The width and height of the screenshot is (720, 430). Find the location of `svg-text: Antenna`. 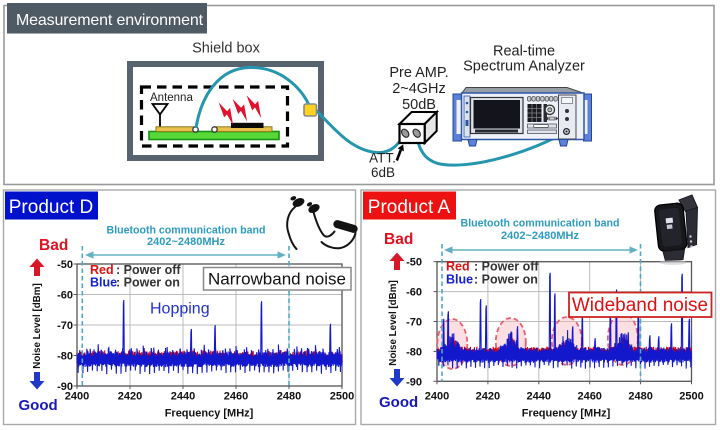

svg-text: Antenna is located at coordinates (171, 98).